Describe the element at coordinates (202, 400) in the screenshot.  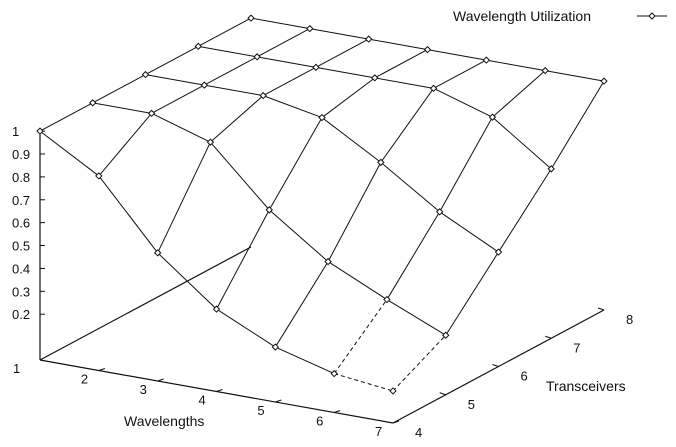
I see `x-tick-label: 4` at that location.